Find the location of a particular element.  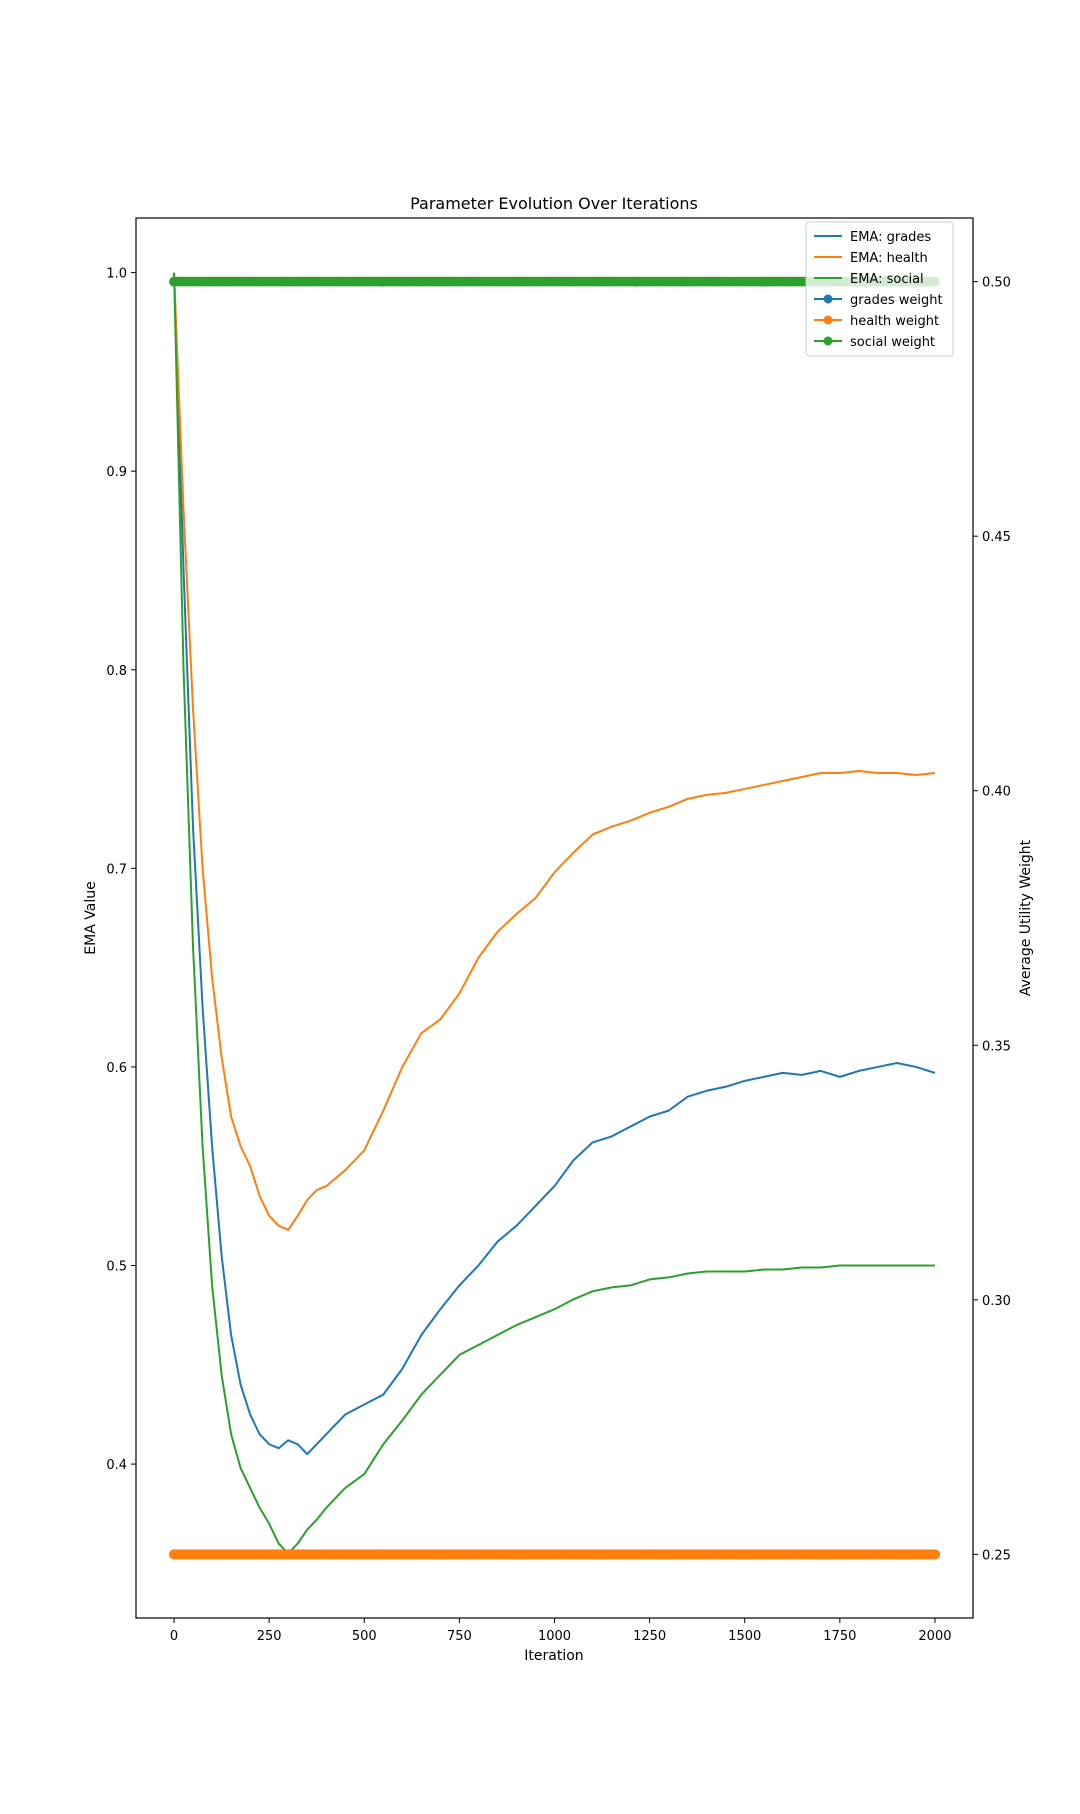

y-axis-left: 0.4 0.5 0.6 0.7 0.8 0.9 1.0 is located at coordinates (121, 870).